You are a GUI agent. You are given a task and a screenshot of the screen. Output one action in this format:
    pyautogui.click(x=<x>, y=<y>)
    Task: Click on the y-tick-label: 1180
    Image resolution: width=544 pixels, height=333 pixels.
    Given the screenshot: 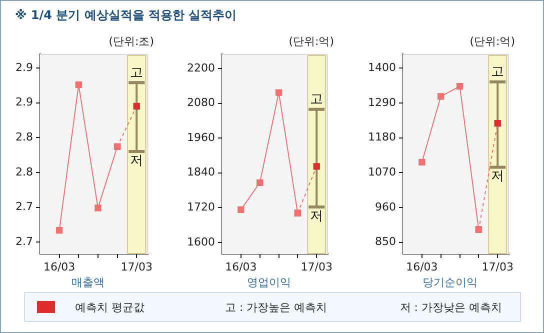 What is the action you would take?
    pyautogui.click(x=382, y=137)
    